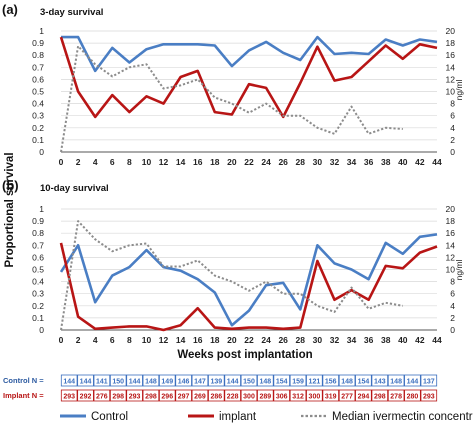 The width and height of the screenshot is (473, 426). What do you see at coordinates (386, 162) in the screenshot?
I see `x-tick-label: 38` at bounding box center [386, 162].